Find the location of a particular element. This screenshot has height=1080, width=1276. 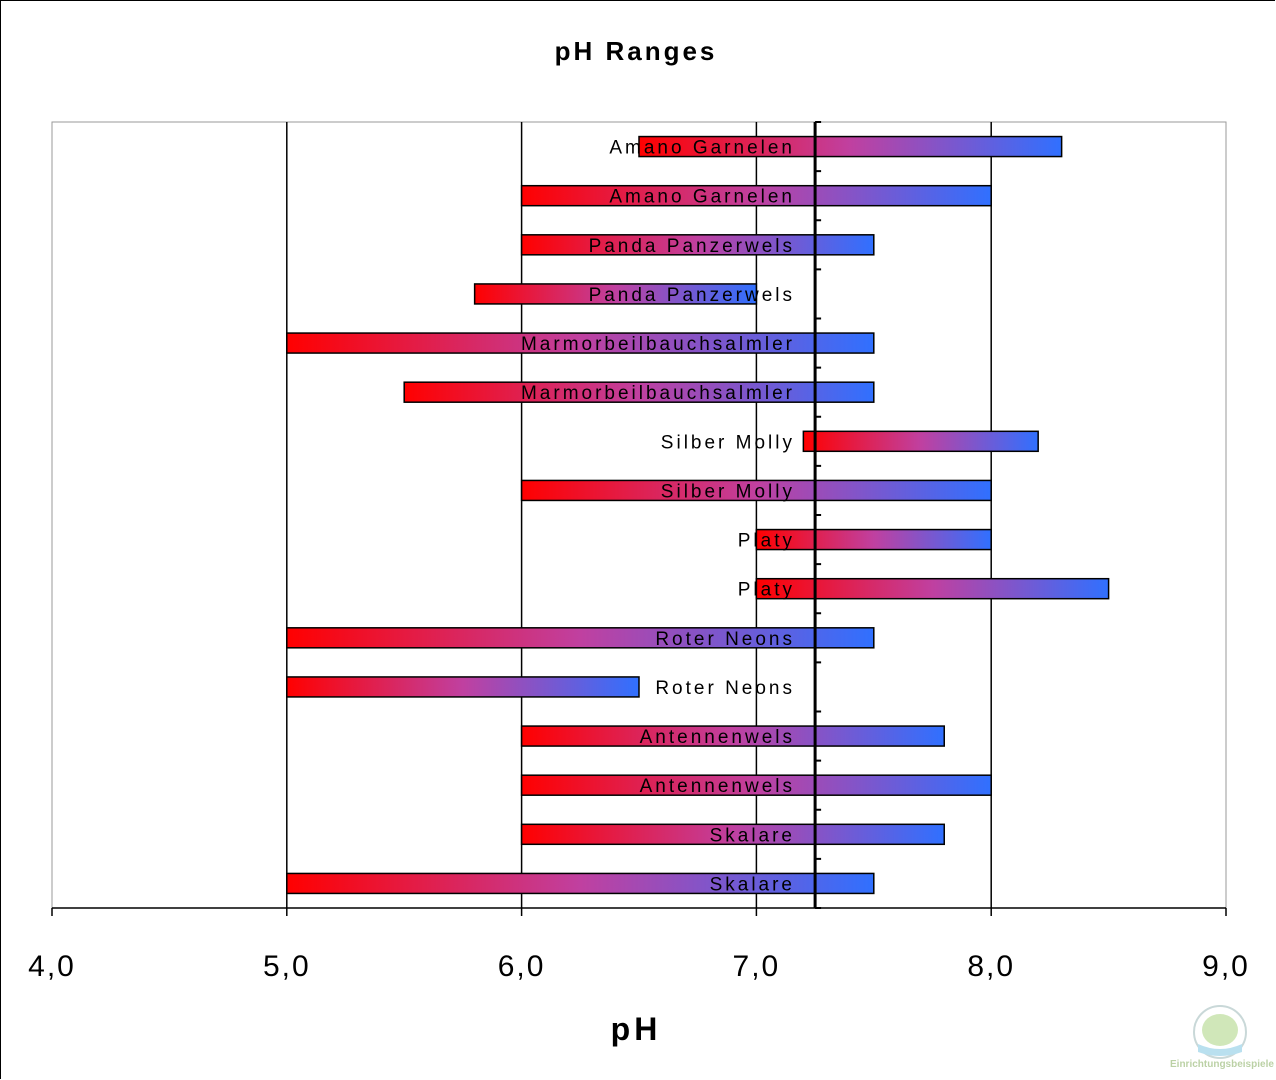

x-tick-label: 7,0 is located at coordinates (757, 966).